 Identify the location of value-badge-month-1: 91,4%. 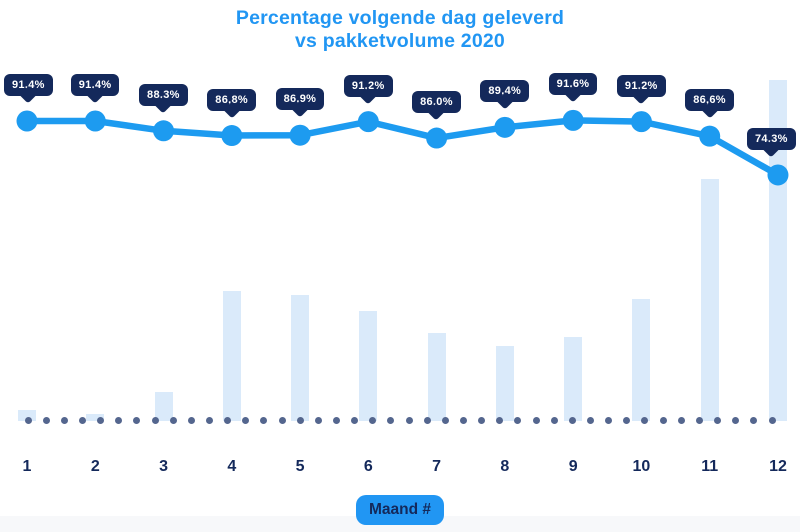
(28, 89).